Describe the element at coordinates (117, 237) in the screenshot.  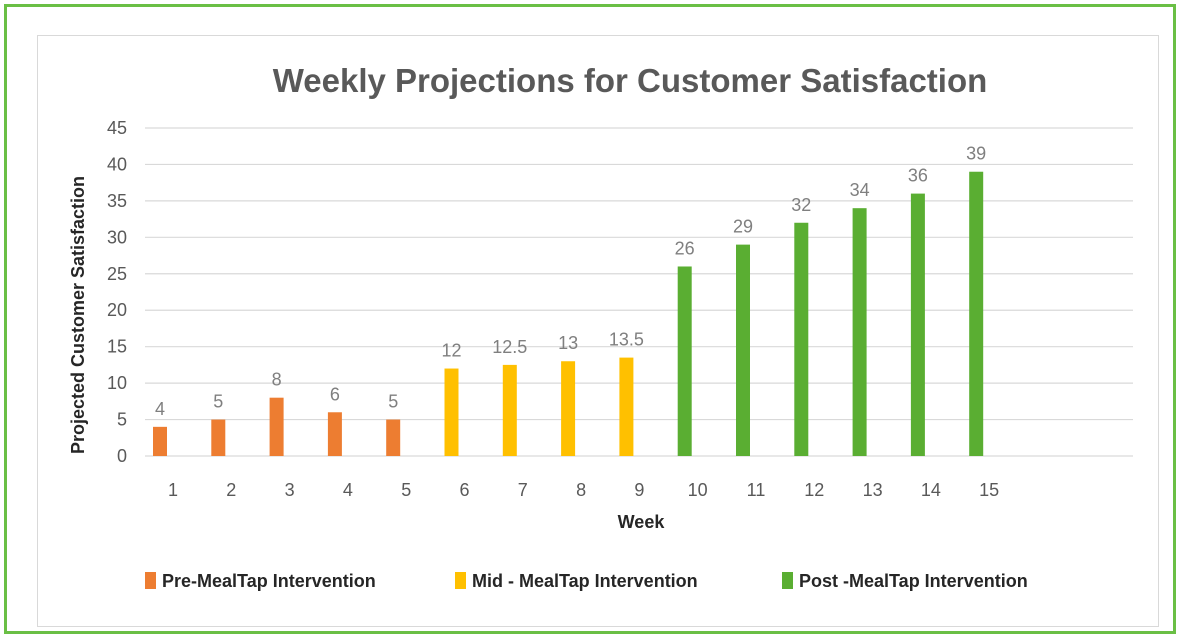
I see `y-tick-label: 30` at that location.